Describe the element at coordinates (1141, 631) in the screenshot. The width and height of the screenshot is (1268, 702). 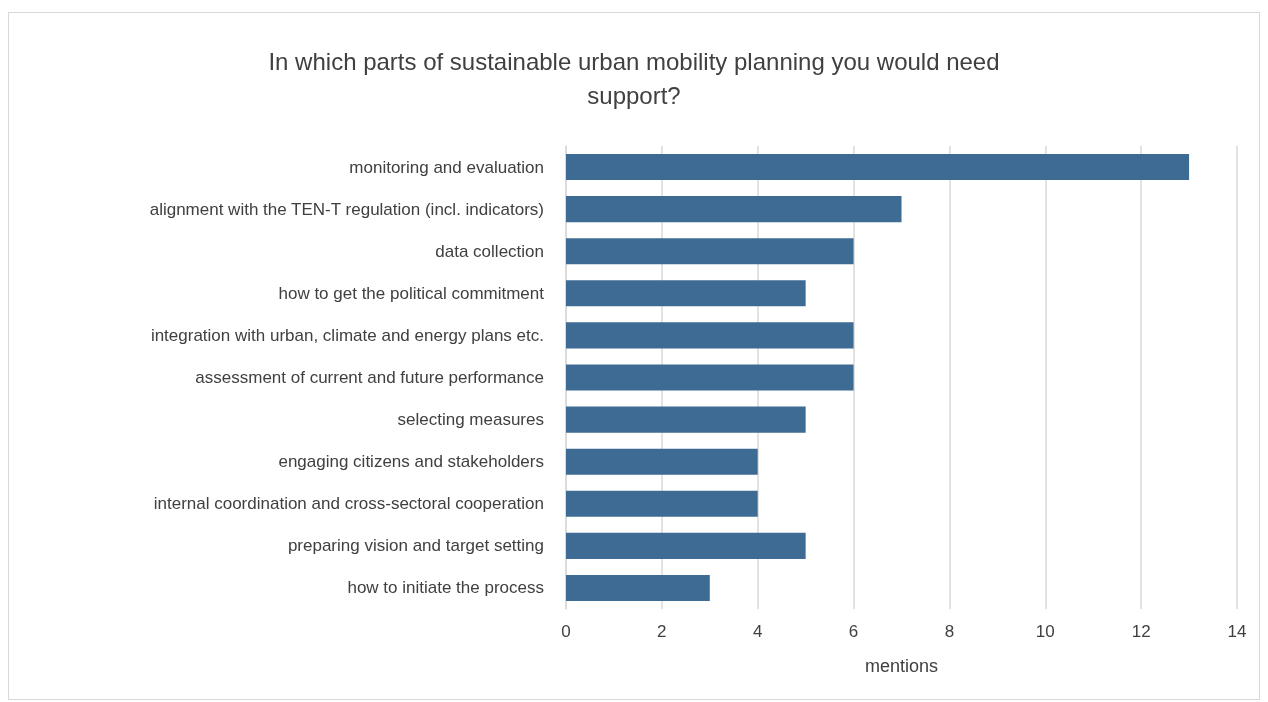
I see `x-tick-label: 12` at that location.